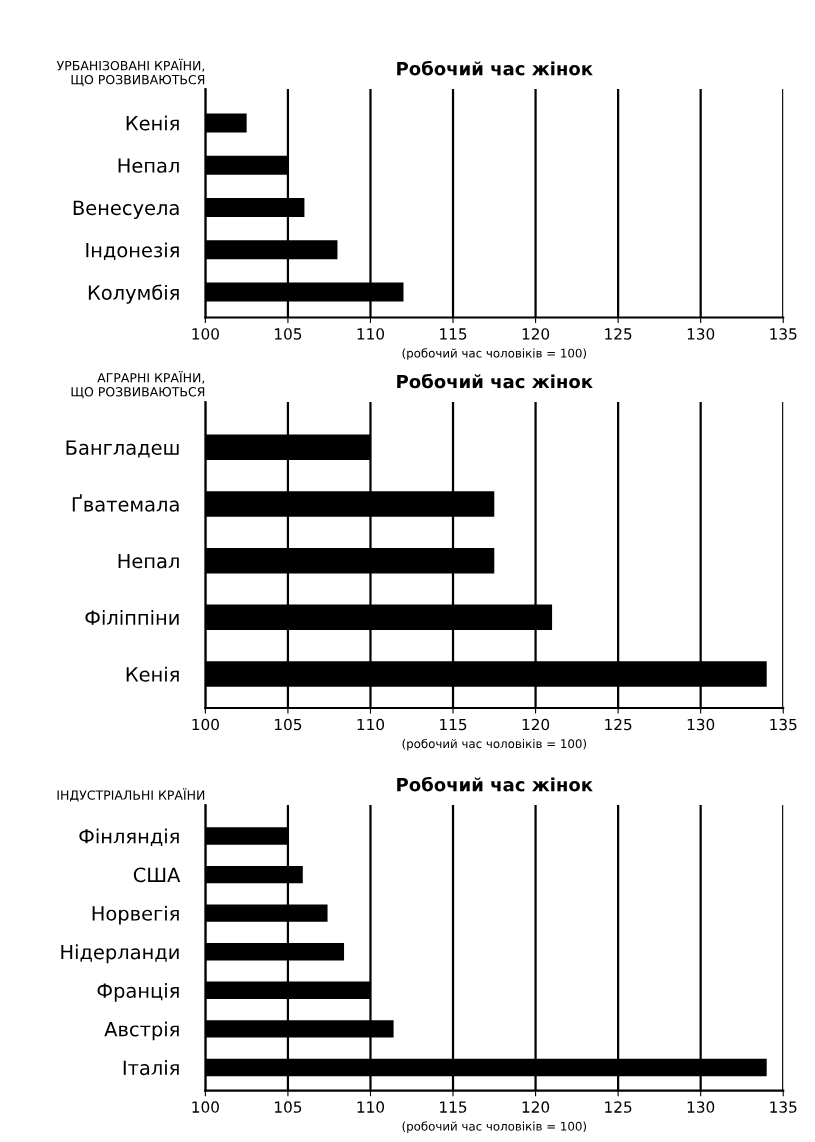 The height and width of the screenshot is (1142, 815). Describe the element at coordinates (132, 617) in the screenshot. I see `y-tick-label: Філіппіни` at that location.